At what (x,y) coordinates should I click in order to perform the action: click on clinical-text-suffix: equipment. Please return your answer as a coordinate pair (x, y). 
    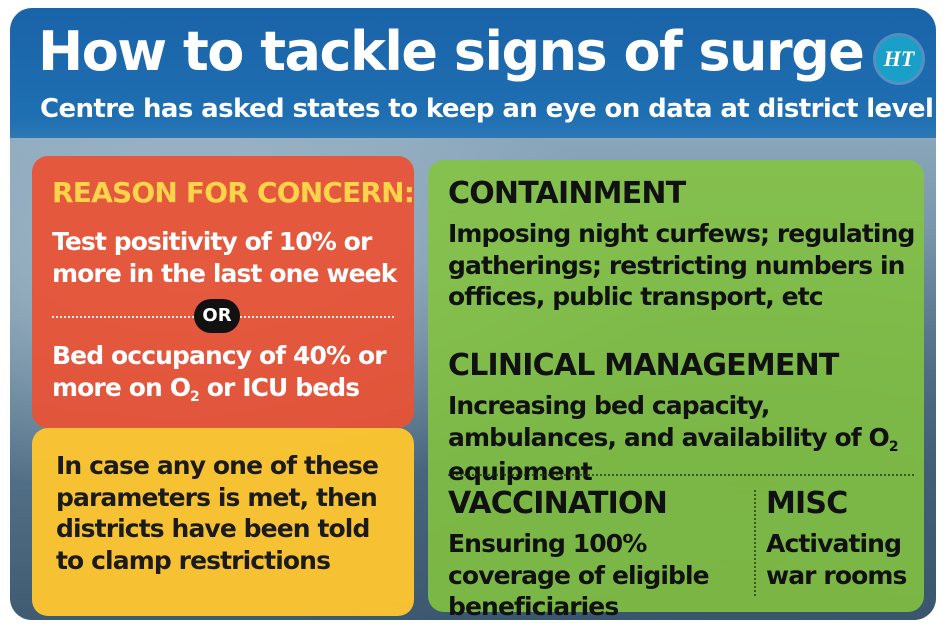
    Looking at the image, I should click on (520, 472).